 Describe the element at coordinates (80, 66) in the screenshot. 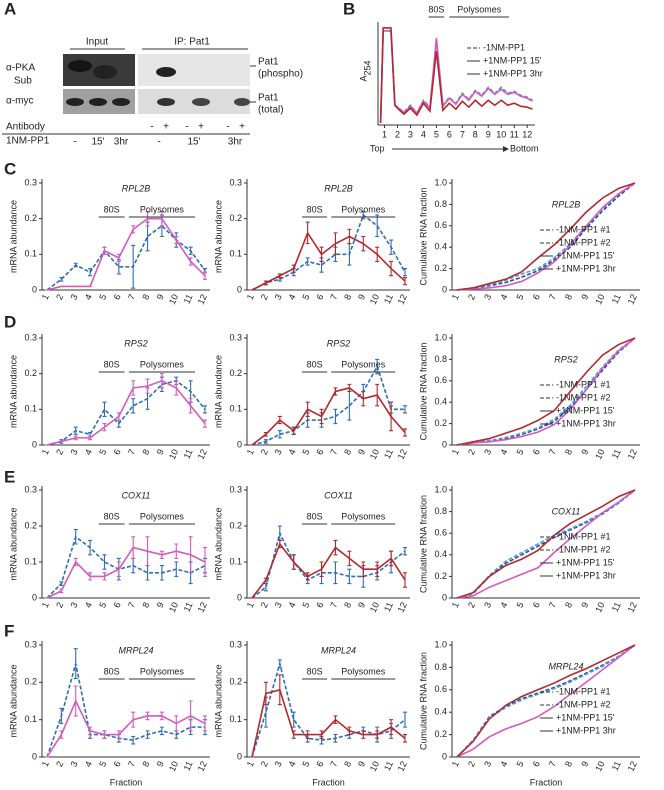

I see `band` at that location.